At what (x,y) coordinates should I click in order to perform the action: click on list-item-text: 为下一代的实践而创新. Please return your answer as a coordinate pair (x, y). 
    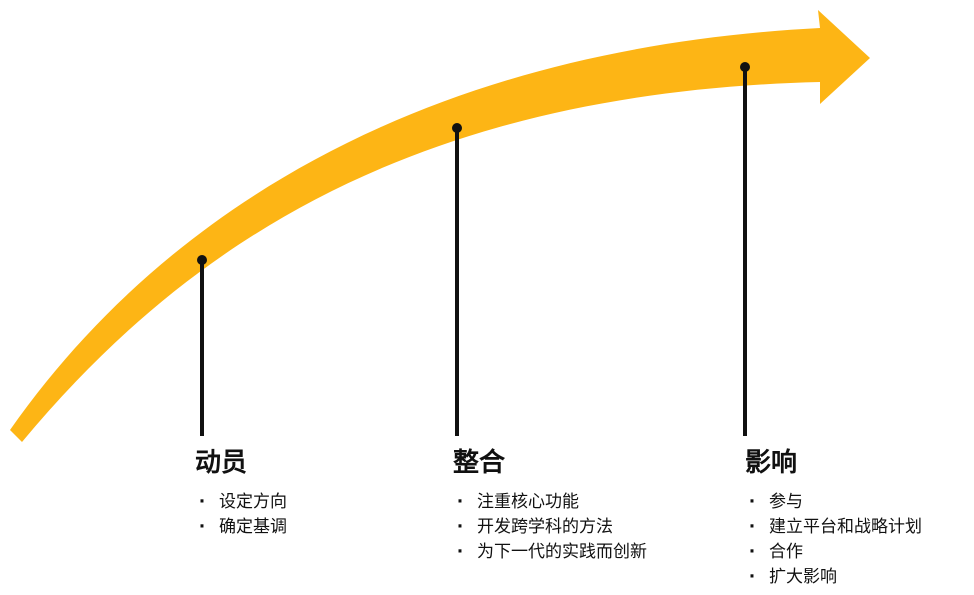
    Looking at the image, I should click on (562, 552).